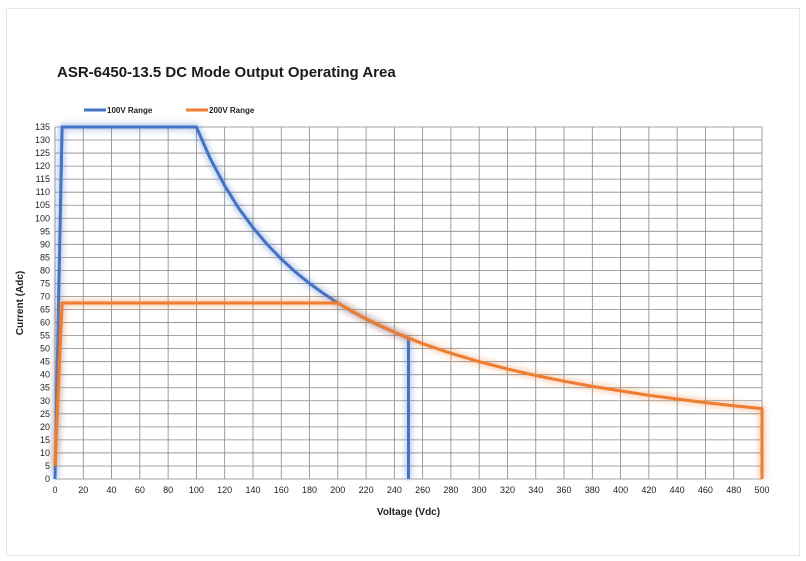 The width and height of the screenshot is (806, 561). I want to click on y-tick-label: 120, so click(42, 166).